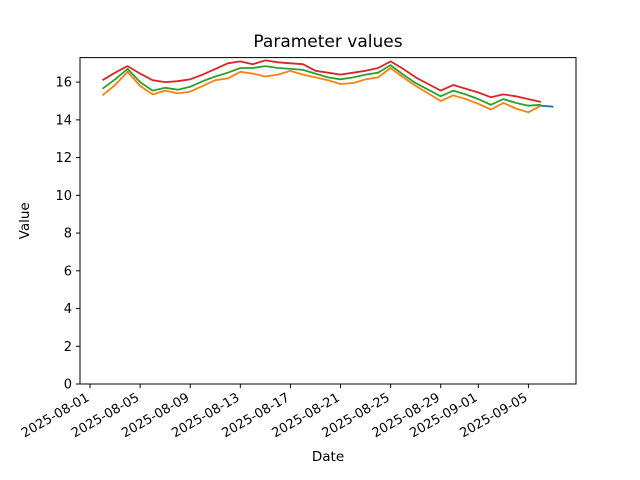 The image size is (640, 480). Describe the element at coordinates (547, 106) in the screenshot. I see `series-blue-line` at that location.